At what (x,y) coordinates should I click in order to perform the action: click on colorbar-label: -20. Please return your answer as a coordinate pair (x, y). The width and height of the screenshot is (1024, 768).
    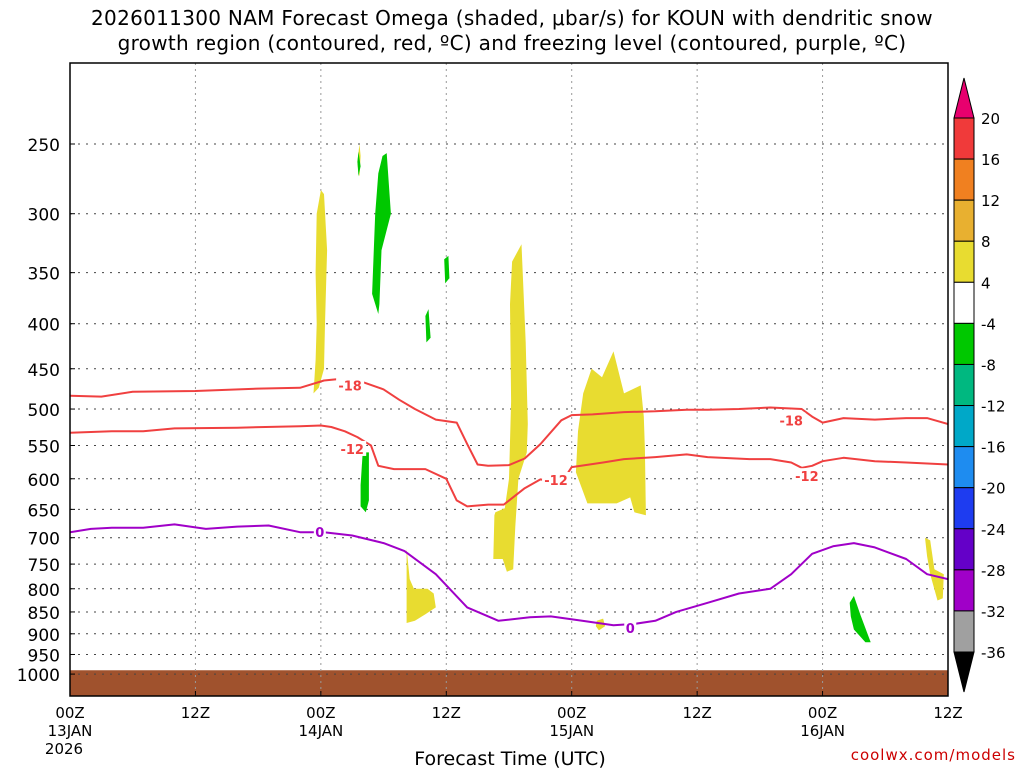
    Looking at the image, I should click on (993, 489).